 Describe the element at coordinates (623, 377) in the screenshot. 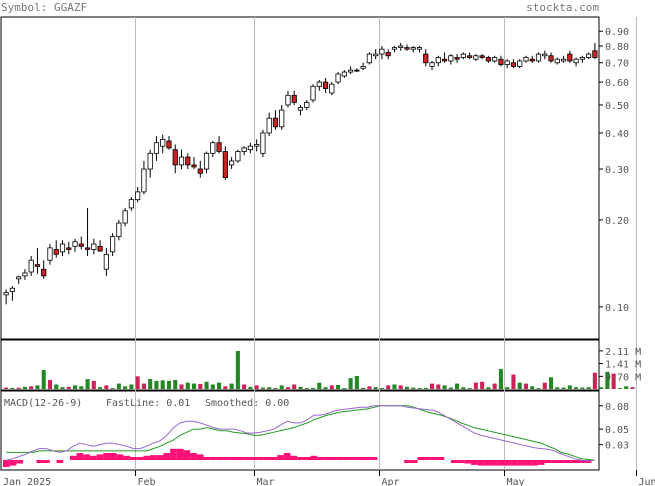

I see `volume-y-tick-label: 0.70 M` at that location.